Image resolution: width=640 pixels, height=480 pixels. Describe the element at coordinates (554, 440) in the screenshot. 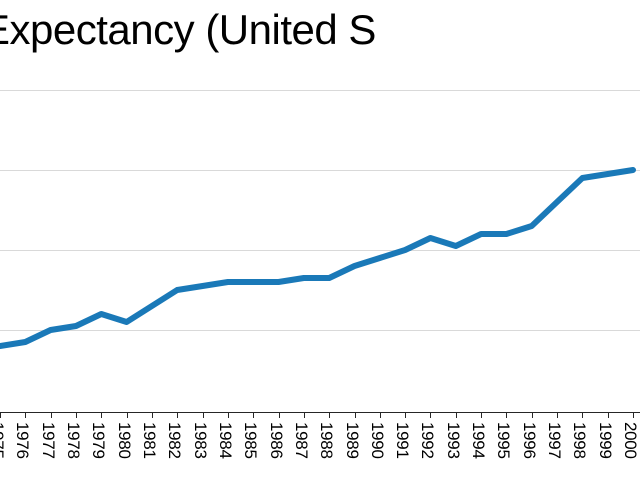

I see `x-axis-tick-label: 1997` at that location.